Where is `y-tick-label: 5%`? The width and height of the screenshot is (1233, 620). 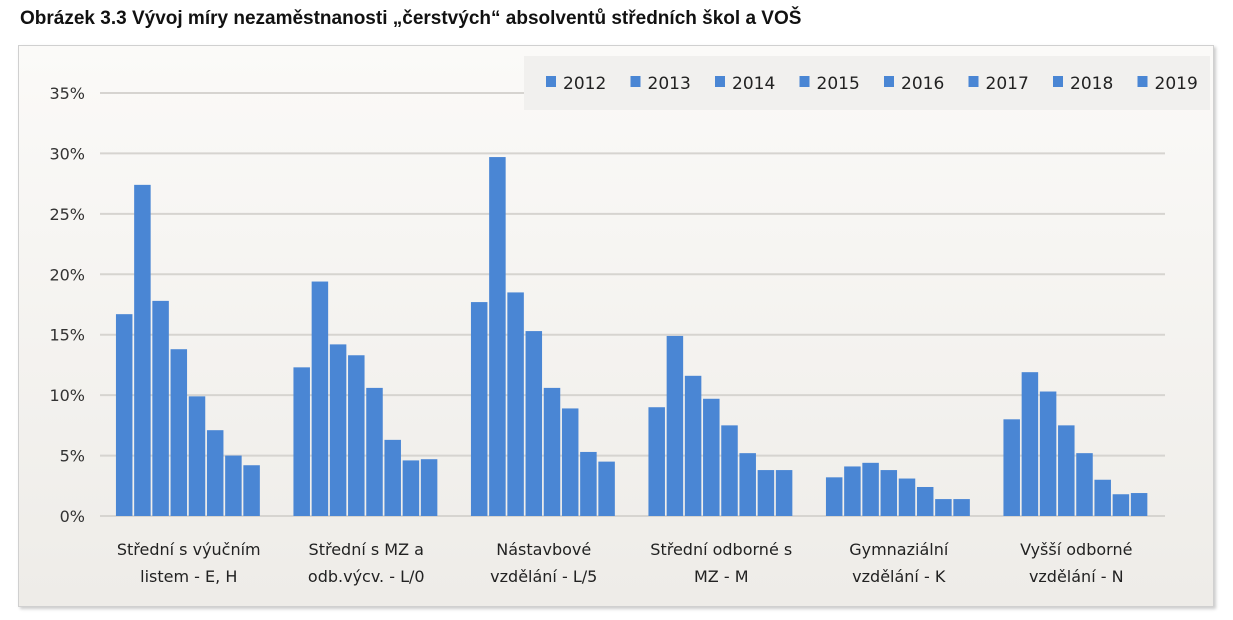
y-tick-label: 5% is located at coordinates (72, 456).